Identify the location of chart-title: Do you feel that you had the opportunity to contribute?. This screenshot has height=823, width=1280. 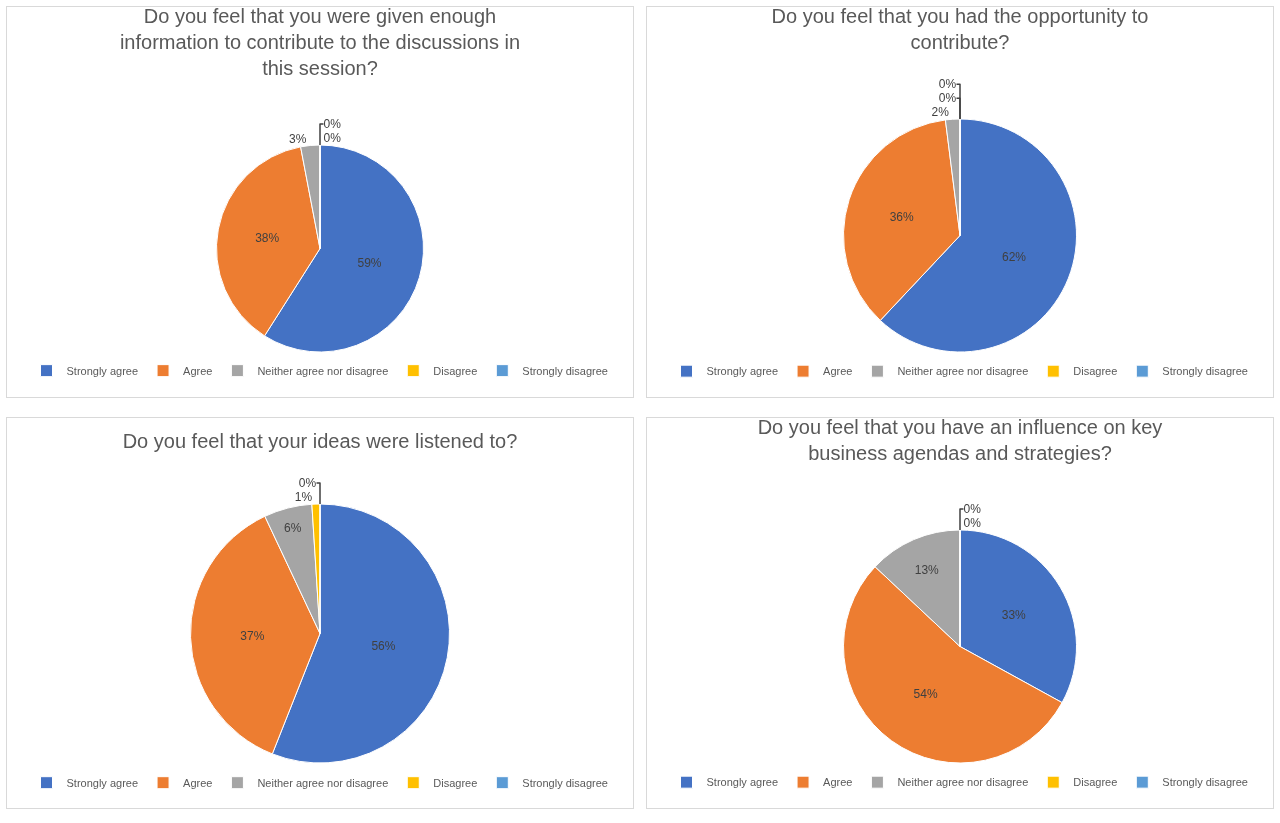
(960, 28).